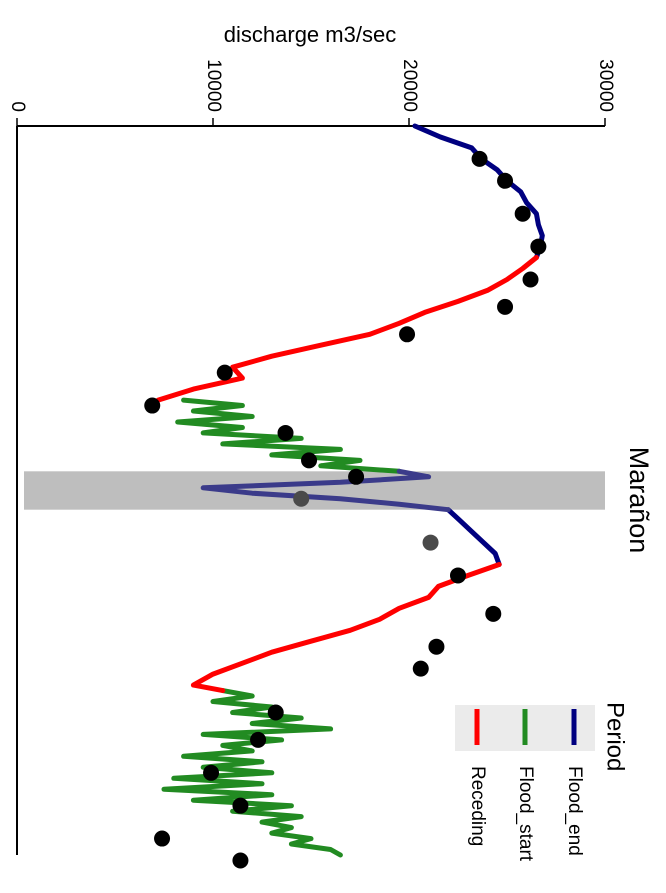 The image size is (666, 893). Describe the element at coordinates (605, 85) in the screenshot. I see `y-tick-label: 30000` at that location.